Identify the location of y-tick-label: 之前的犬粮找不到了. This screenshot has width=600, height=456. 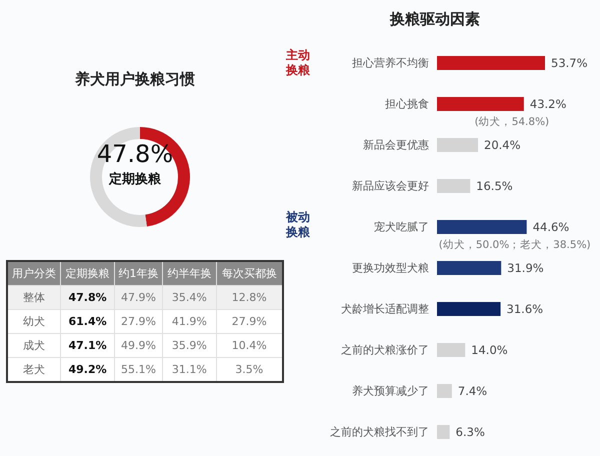
(379, 431).